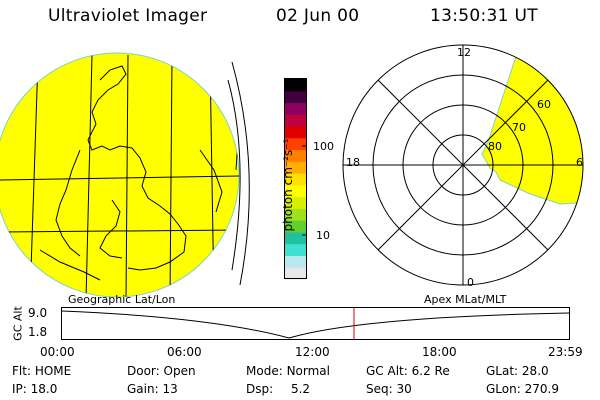 The height and width of the screenshot is (400, 600). Describe the element at coordinates (408, 371) in the screenshot. I see `status-gc-alt: GC Alt: 6.2 Re` at that location.